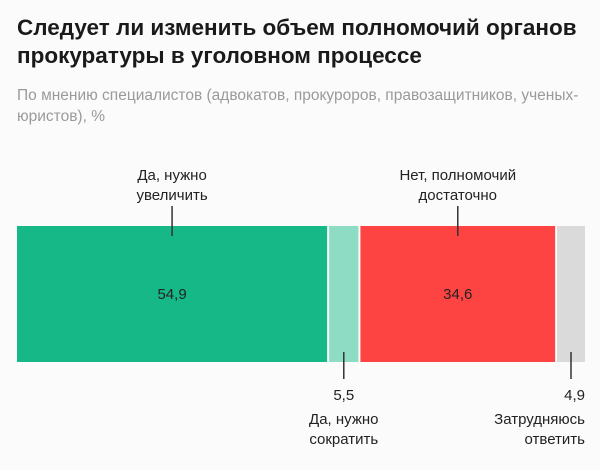 The width and height of the screenshot is (600, 470). Describe the element at coordinates (171, 195) in the screenshot. I see `category-label: увеличить` at that location.